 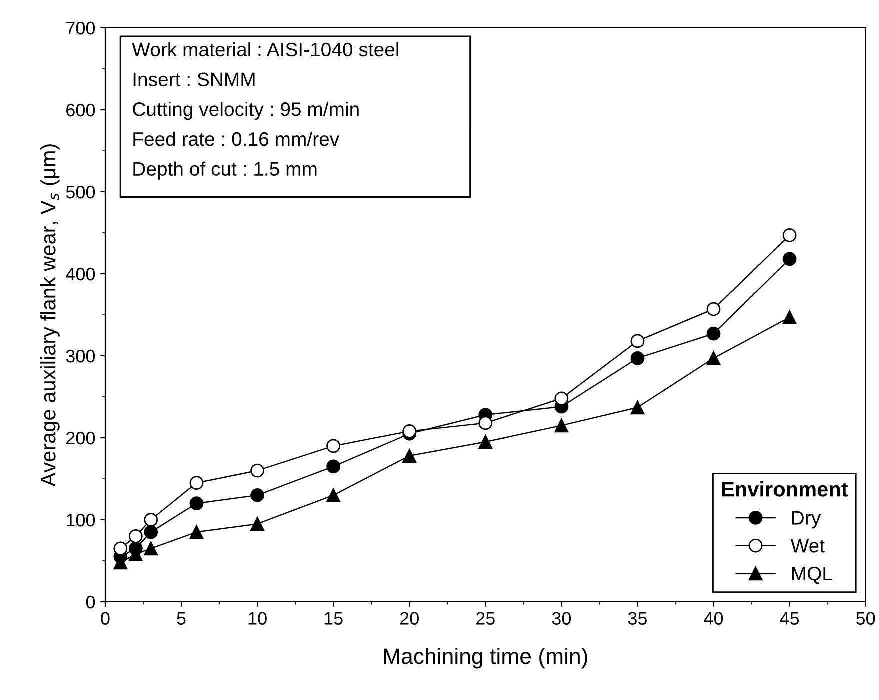 What do you see at coordinates (50, 315) in the screenshot?
I see `y-axis-title: Average auxiliary flank wear, V$_{s}$ (μm)` at bounding box center [50, 315].